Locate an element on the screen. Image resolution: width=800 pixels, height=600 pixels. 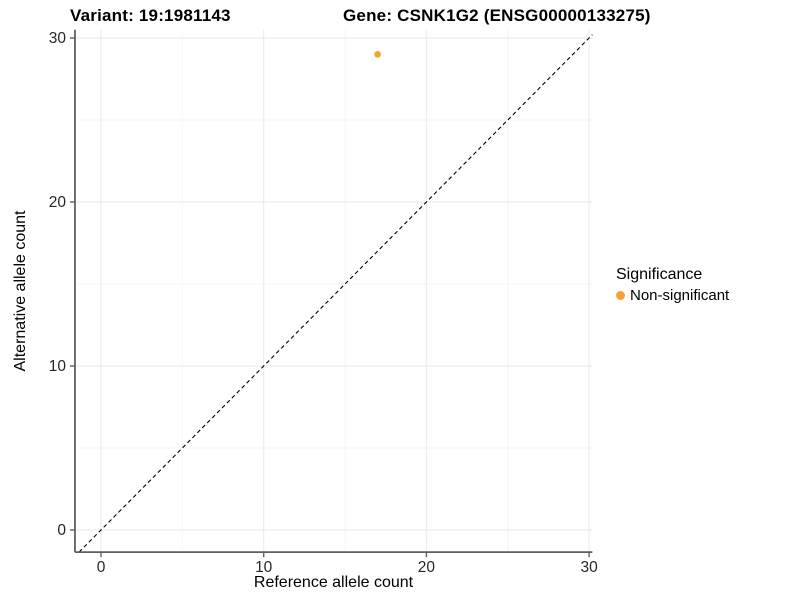
y-tick-label: 0 is located at coordinates (61, 530).